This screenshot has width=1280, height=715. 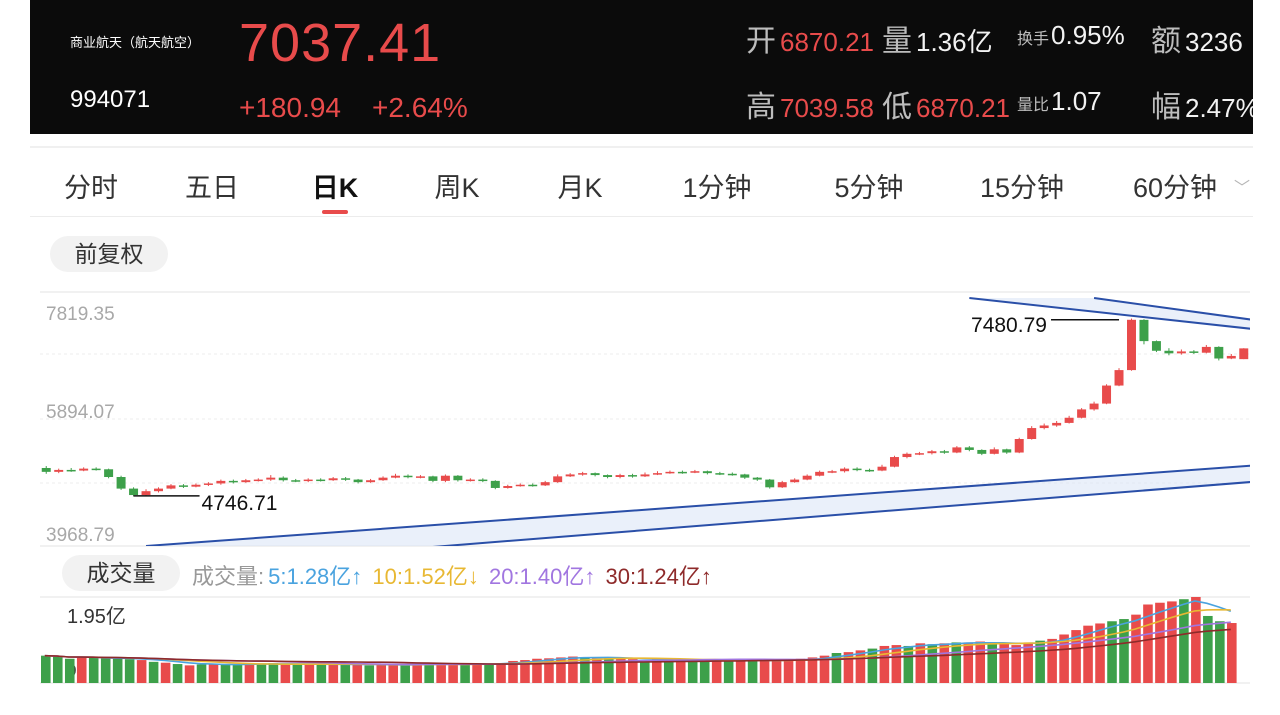 What do you see at coordinates (641, 147) in the screenshot?
I see `tab-bar-divider` at bounding box center [641, 147].